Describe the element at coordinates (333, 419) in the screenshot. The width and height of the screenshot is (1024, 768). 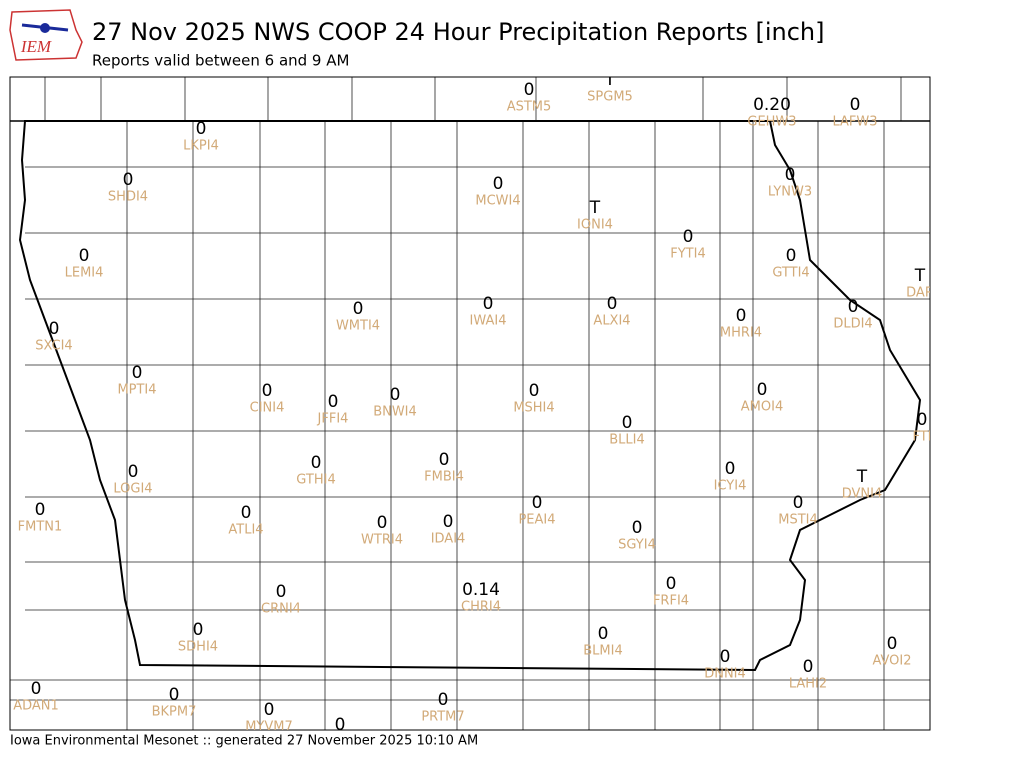
I see `station-id: JFFI4` at that location.